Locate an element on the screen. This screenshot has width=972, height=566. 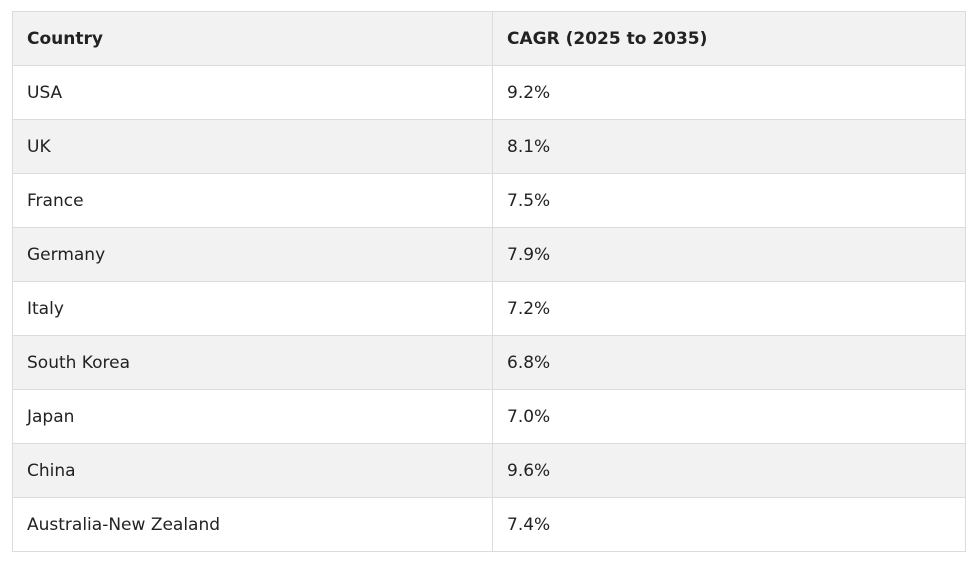
country-cell: UK is located at coordinates (252, 146).